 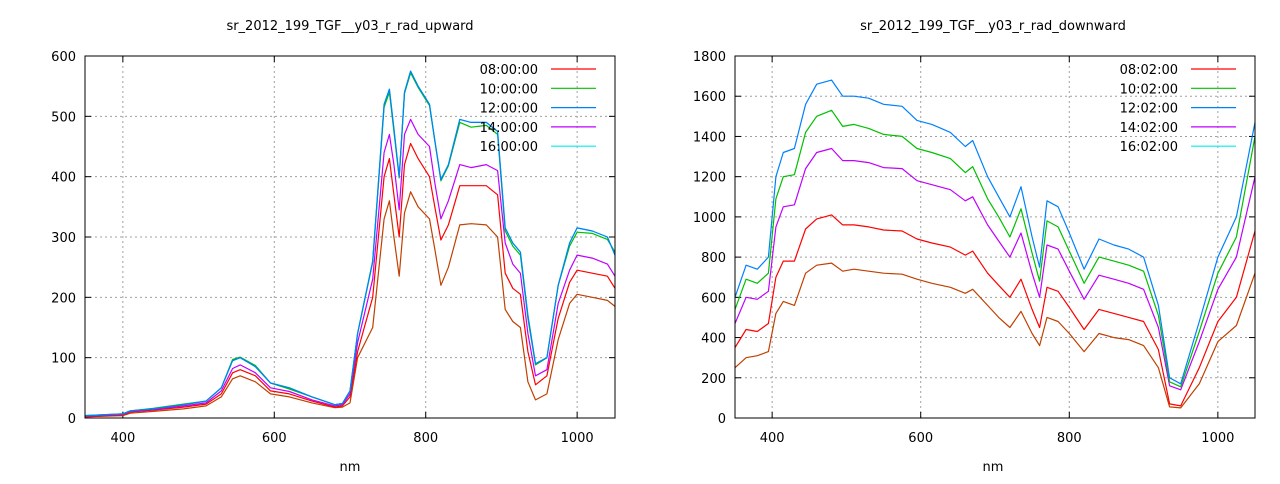 I want to click on legend-label: 10:02:00, so click(x=1149, y=89).